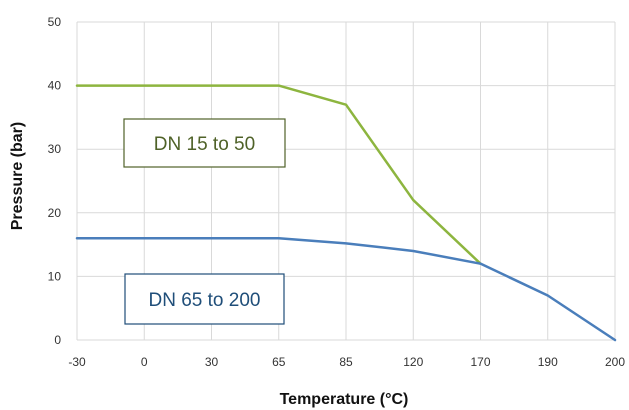 This screenshot has width=629, height=410. I want to click on x-tick-label: 200, so click(615, 362).